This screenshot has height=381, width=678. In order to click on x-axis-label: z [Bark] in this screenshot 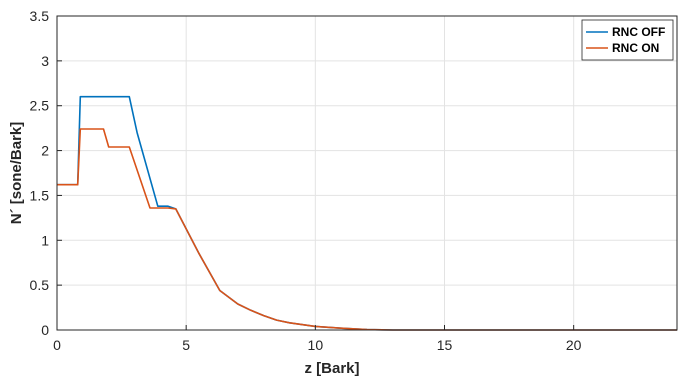, I will do `click(331, 368)`.